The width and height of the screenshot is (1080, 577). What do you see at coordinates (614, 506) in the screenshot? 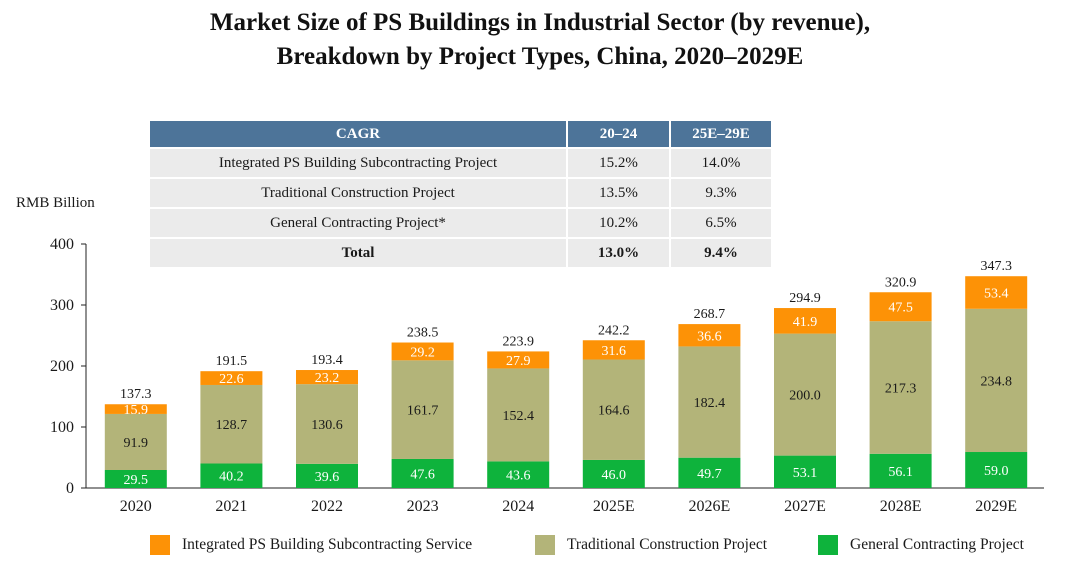
I see `x-tick-label: 2025E` at bounding box center [614, 506].